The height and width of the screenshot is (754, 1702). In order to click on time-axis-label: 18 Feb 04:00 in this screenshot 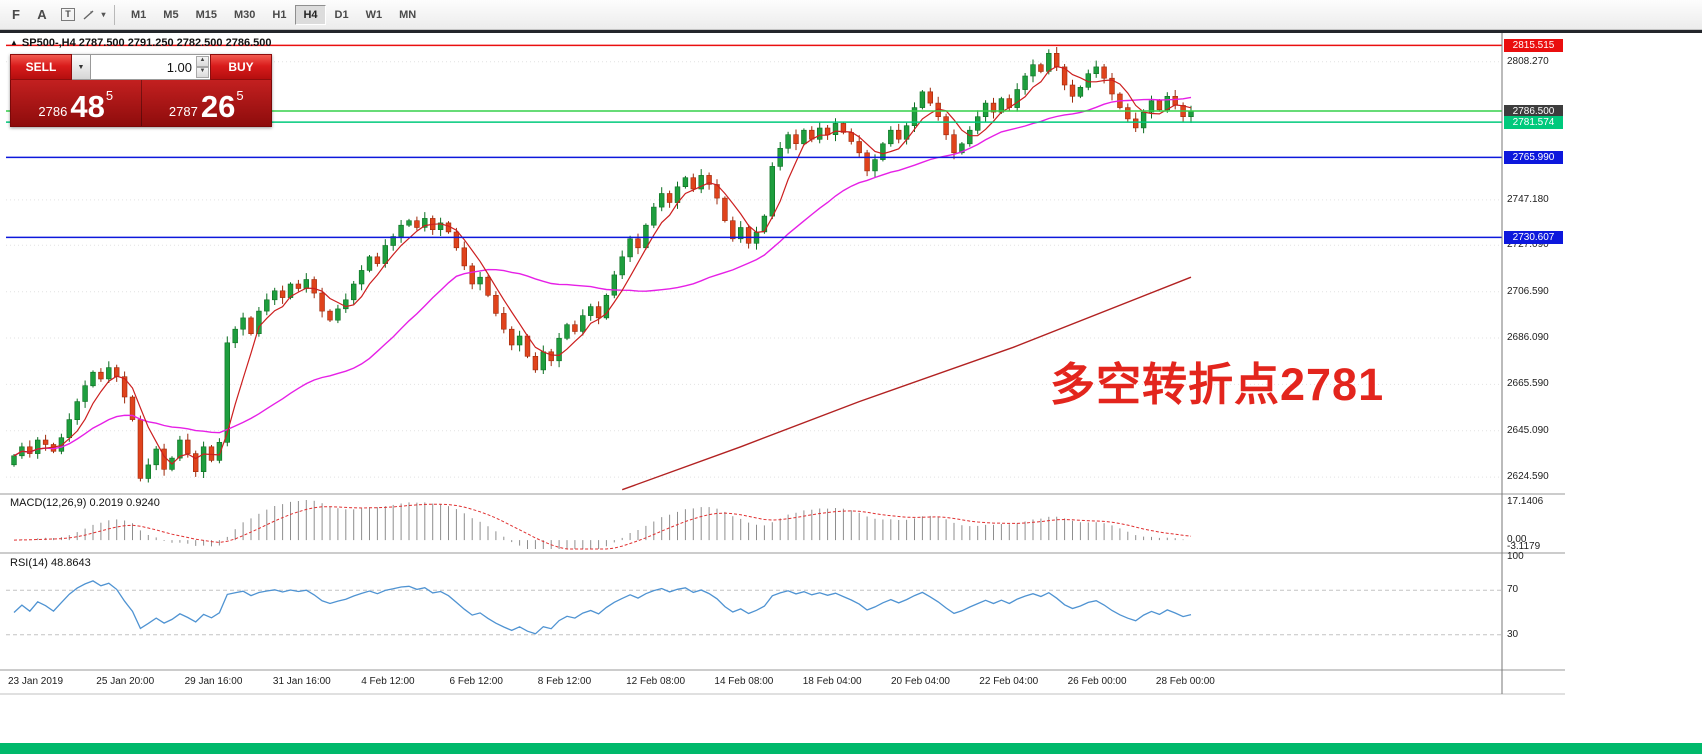, I will do `click(832, 681)`.